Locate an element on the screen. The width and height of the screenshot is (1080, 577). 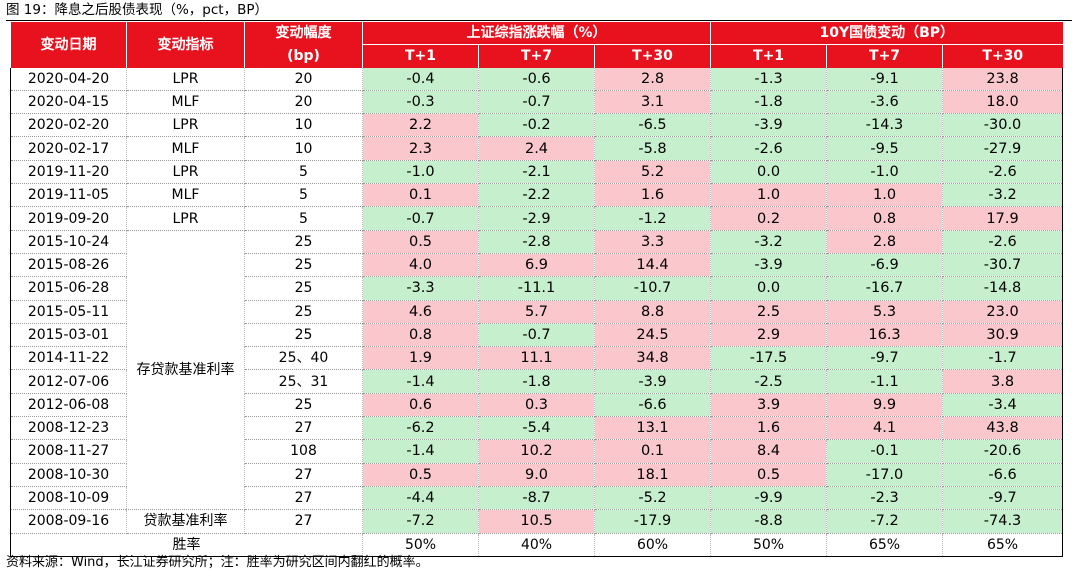
cell-date: 2015-10-24 is located at coordinates (68, 242).